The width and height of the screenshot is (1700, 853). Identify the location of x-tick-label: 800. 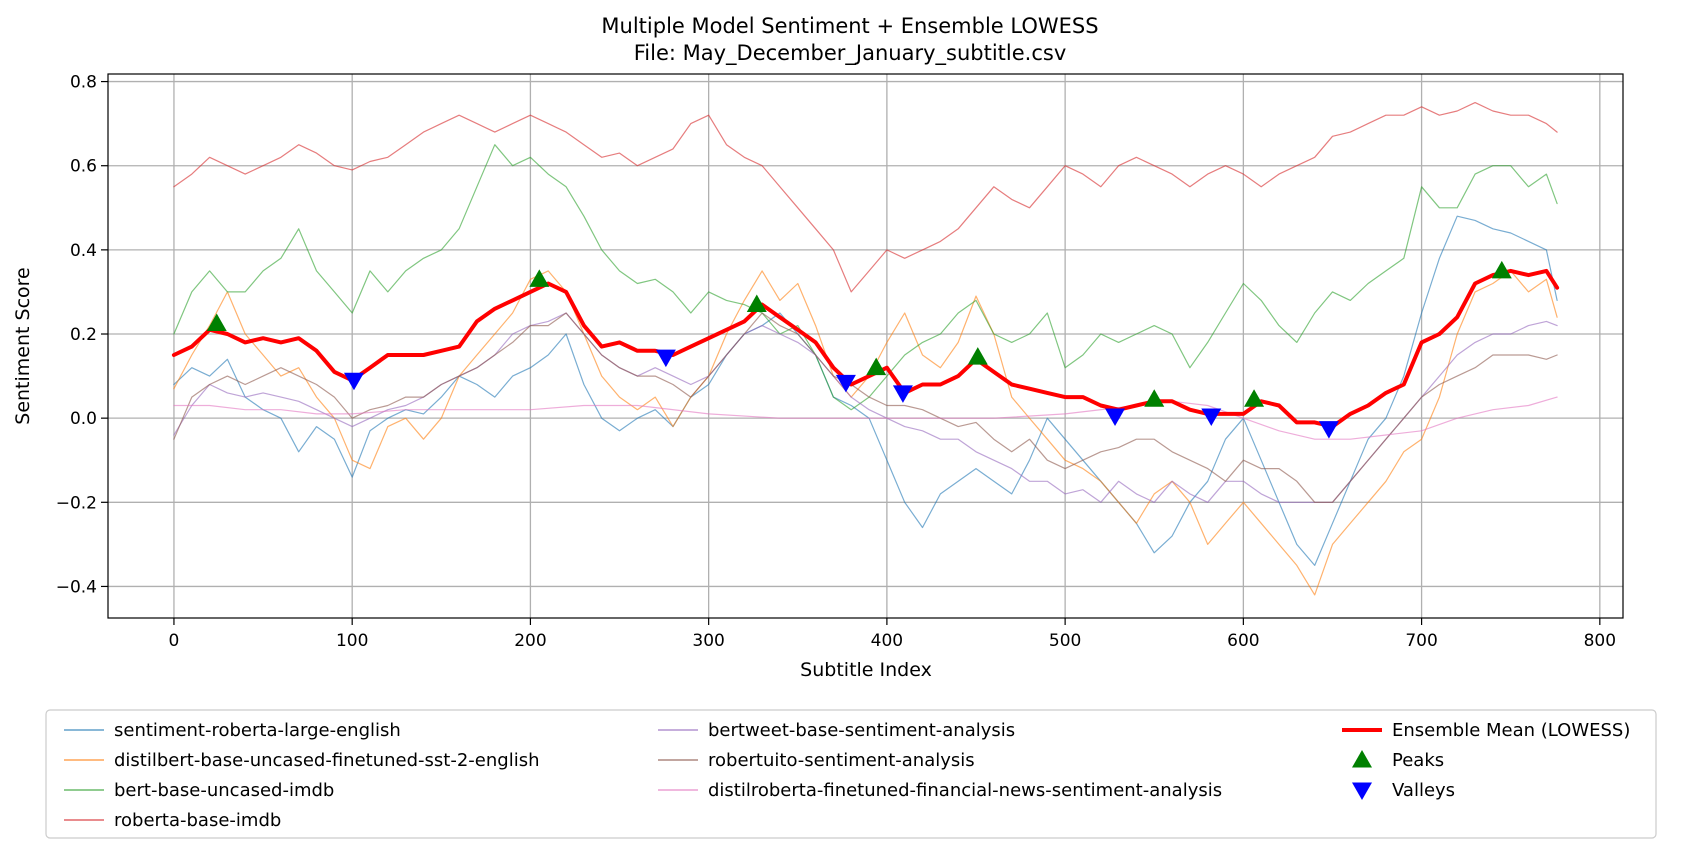
(1600, 641).